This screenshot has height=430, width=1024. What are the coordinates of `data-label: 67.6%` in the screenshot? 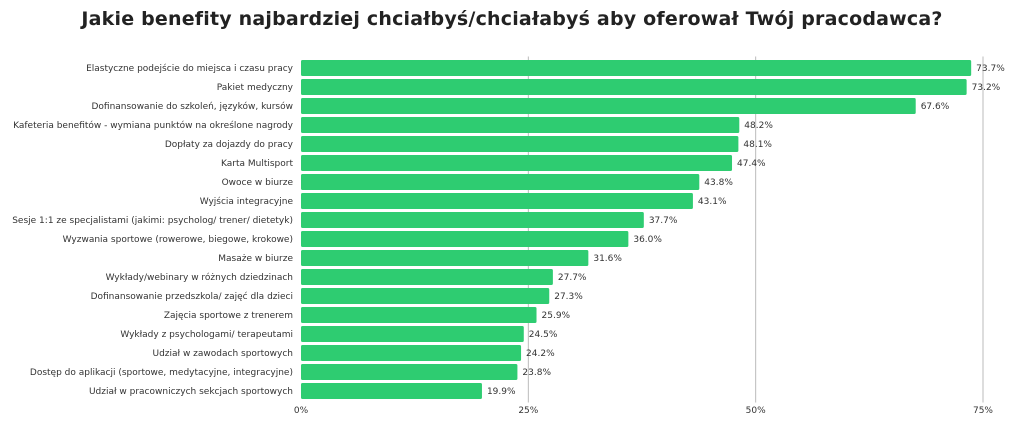 It's located at (935, 107).